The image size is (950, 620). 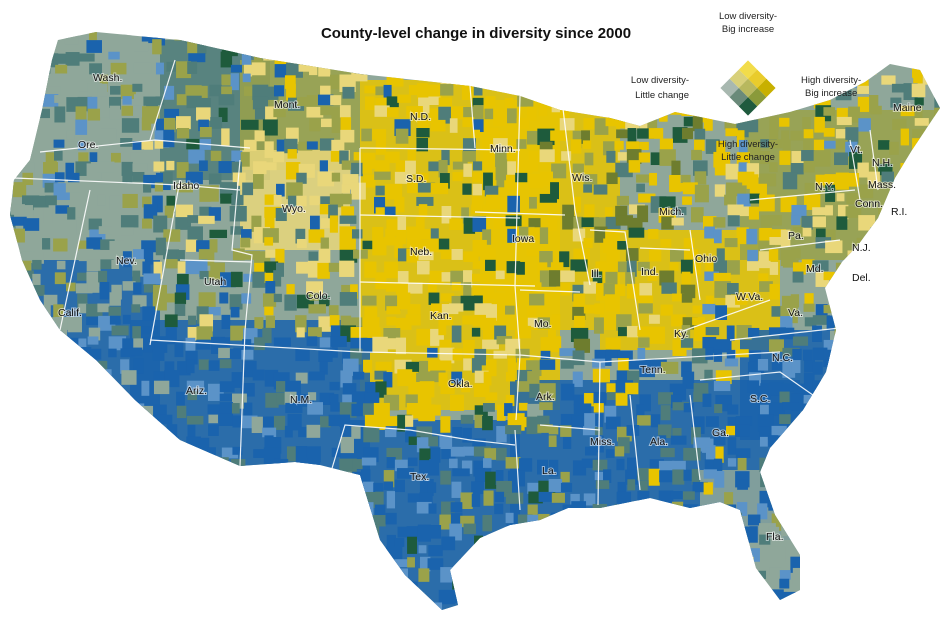 What do you see at coordinates (861, 278) in the screenshot?
I see `state-label: Del.` at bounding box center [861, 278].